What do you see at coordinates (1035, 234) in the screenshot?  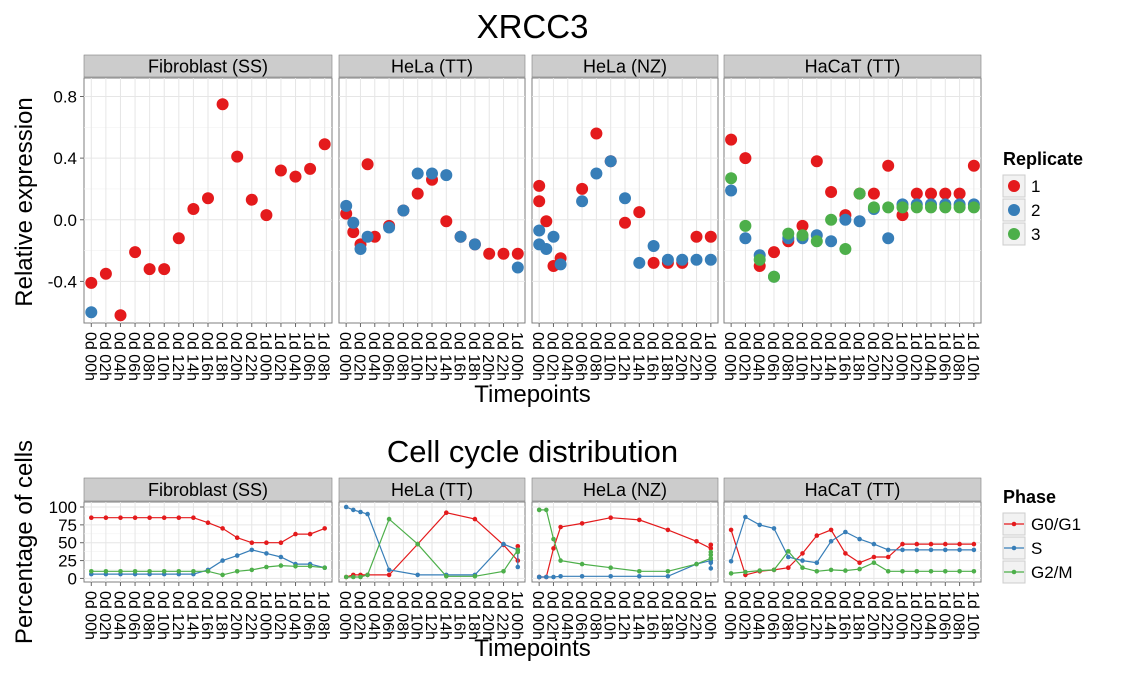 I see `legend-label: 3` at bounding box center [1035, 234].